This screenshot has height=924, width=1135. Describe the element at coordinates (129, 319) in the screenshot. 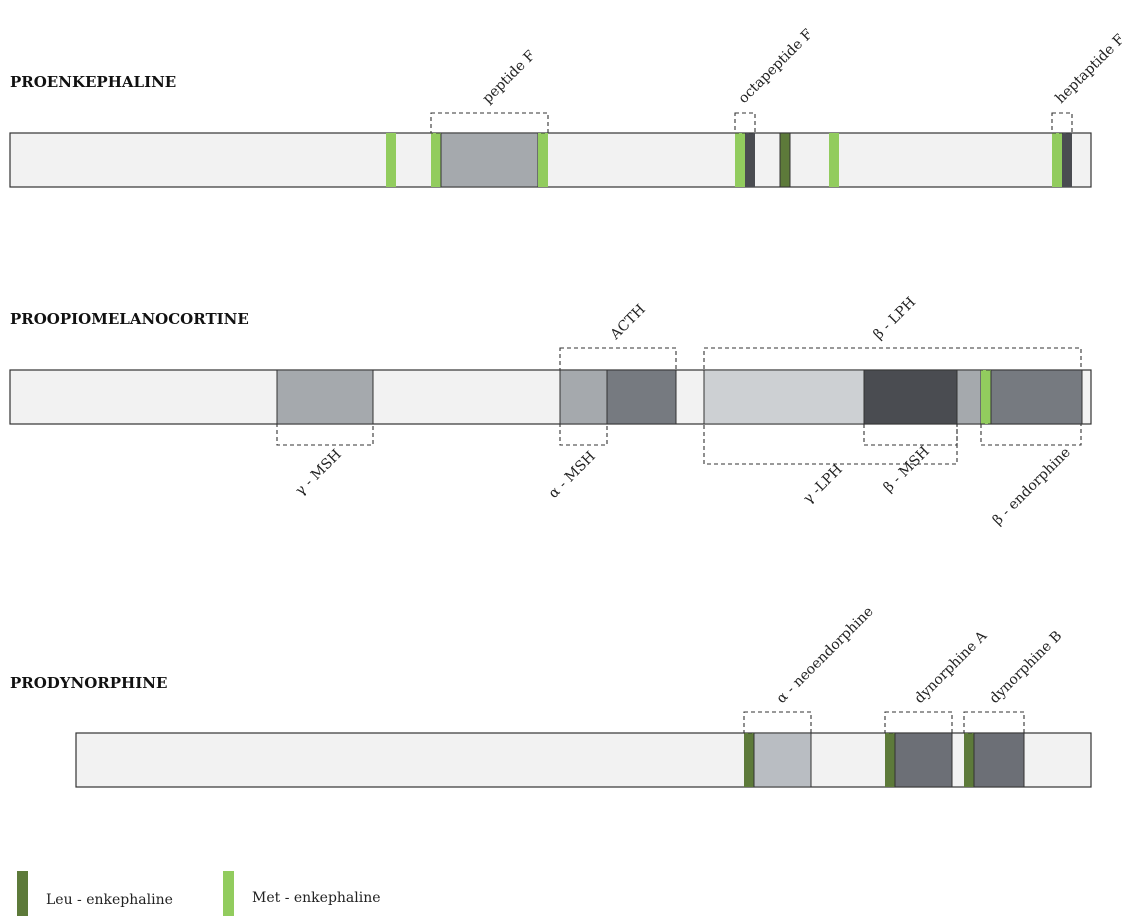

I see `proopiomelanocortine-title: PROOPIOMELANOCORTINE` at that location.